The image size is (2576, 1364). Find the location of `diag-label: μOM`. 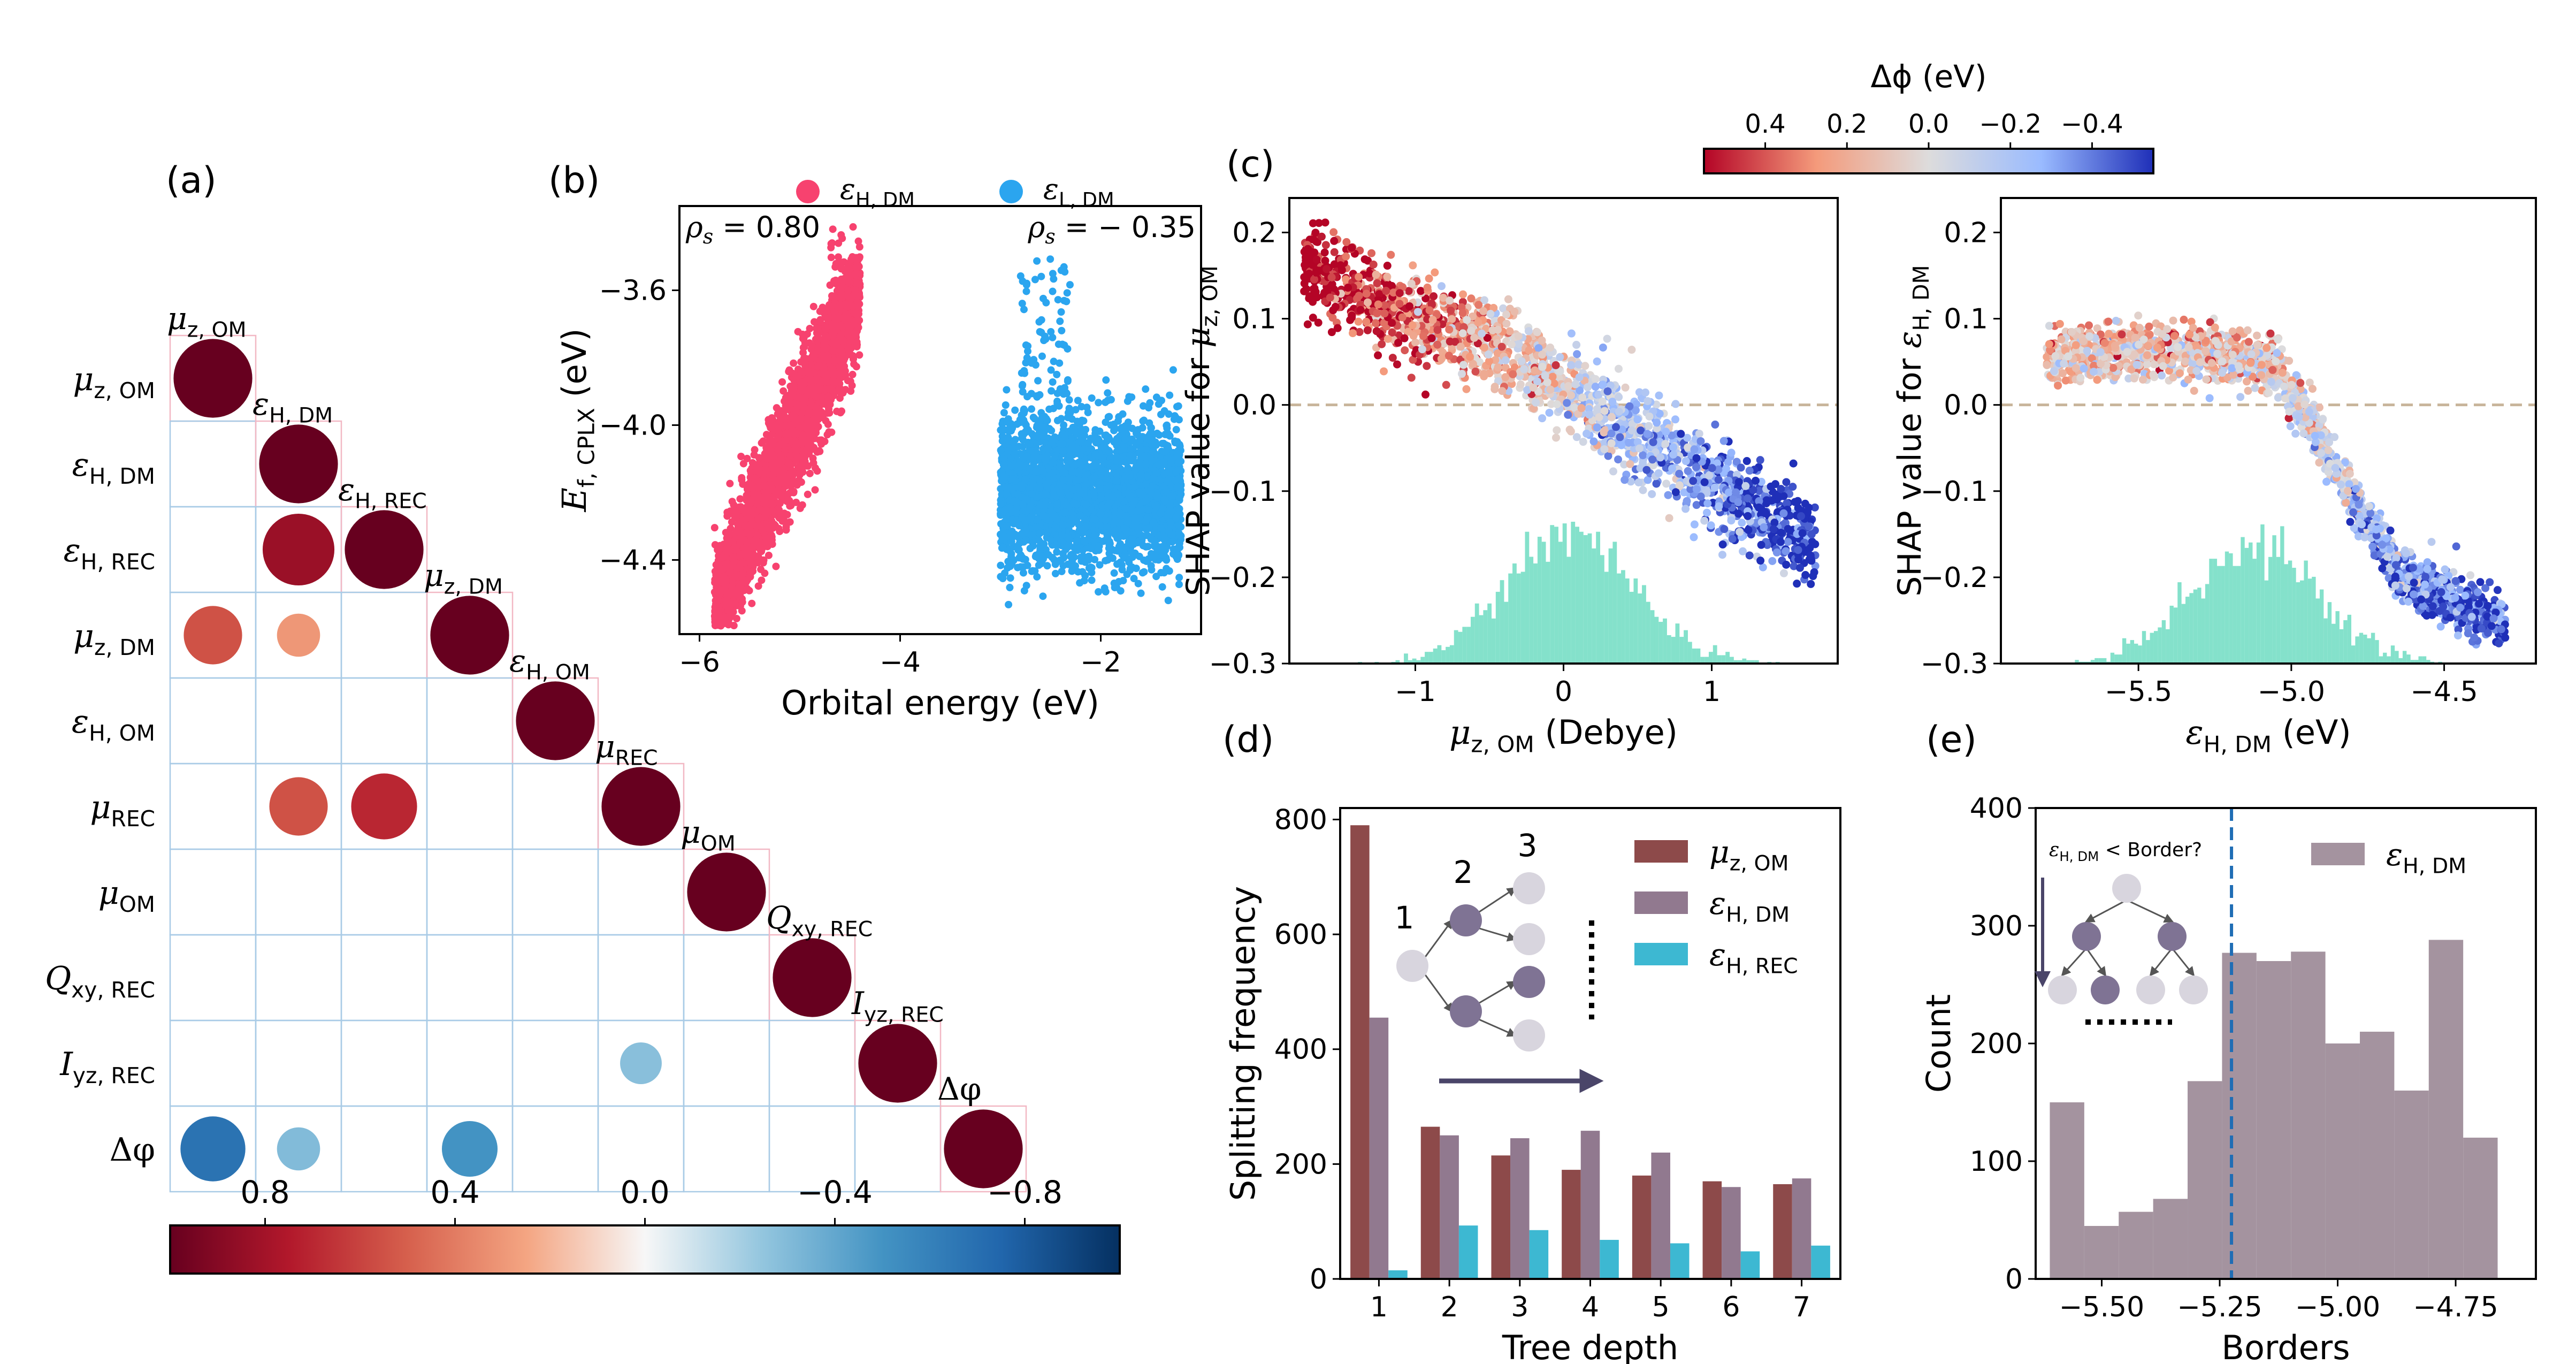

diag-label: μOM is located at coordinates (708, 835).